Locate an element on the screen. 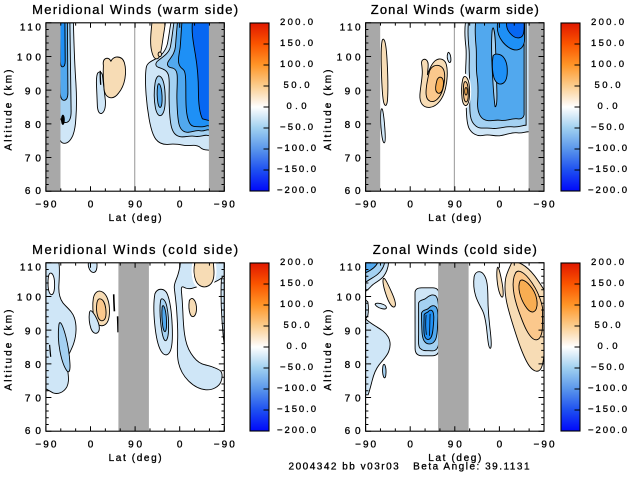 The image size is (640, 480). svg-text: Zonal Winds (warm side) is located at coordinates (455, 9).